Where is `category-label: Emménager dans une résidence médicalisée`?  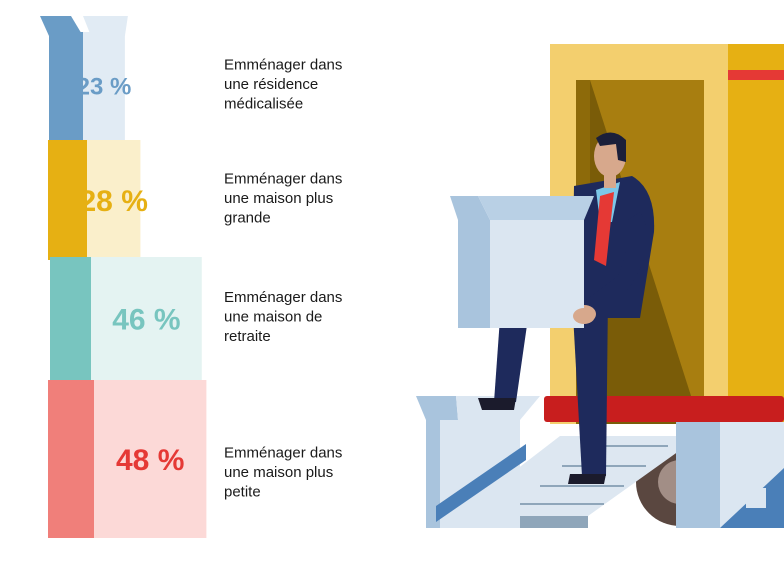 category-label: Emménager dans une résidence médicalisée is located at coordinates (283, 85).